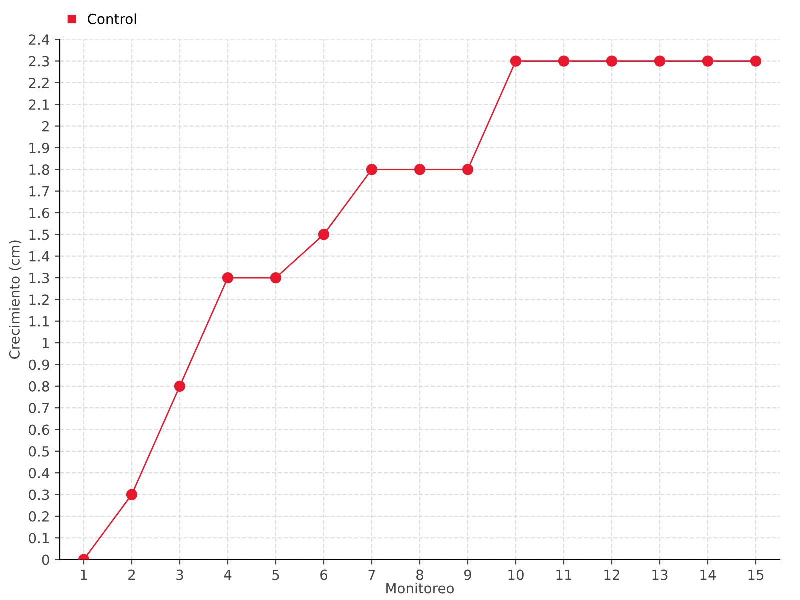 This screenshot has height=600, width=800. I want to click on y-tick-label: 0.4, so click(39, 473).